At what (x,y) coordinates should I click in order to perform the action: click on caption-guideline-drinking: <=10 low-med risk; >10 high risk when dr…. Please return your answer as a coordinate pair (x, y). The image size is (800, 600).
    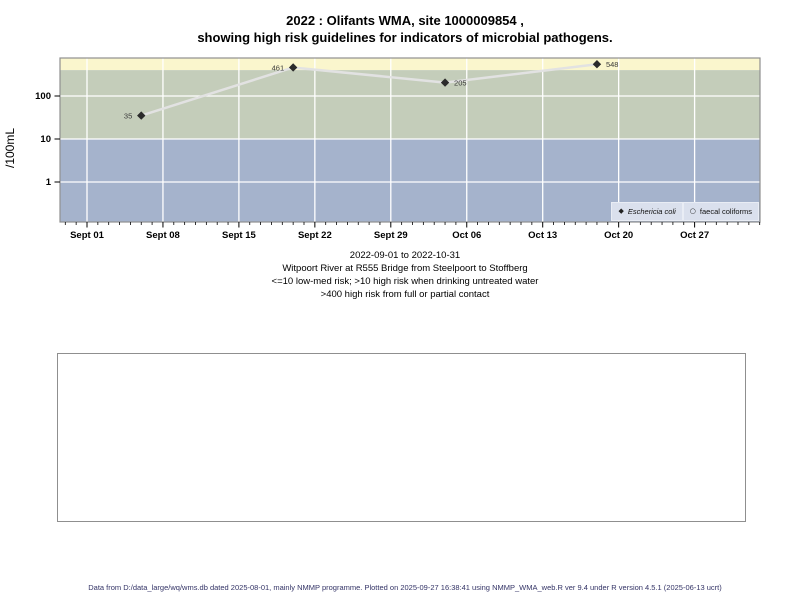
    Looking at the image, I should click on (405, 281).